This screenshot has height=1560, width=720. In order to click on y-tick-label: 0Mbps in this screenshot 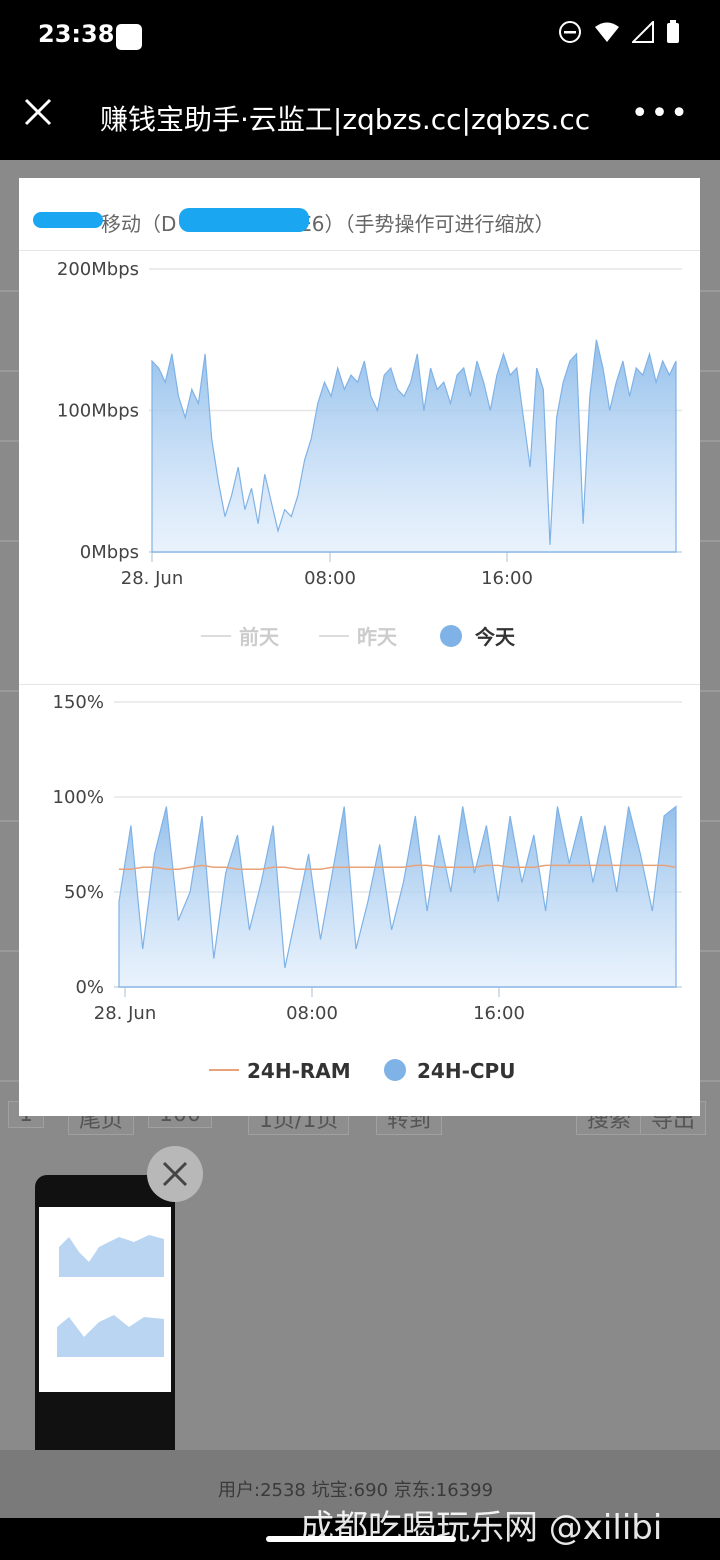, I will do `click(109, 552)`.